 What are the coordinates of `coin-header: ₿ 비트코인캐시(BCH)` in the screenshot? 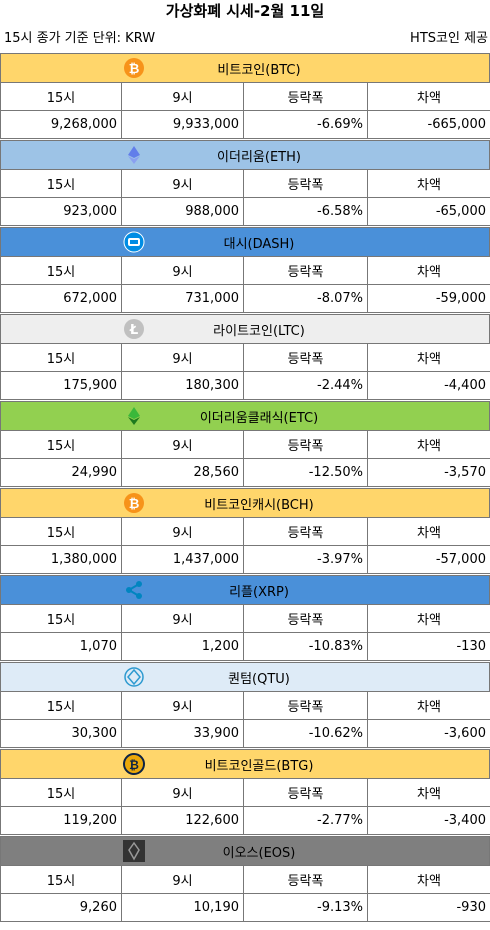 It's located at (245, 502).